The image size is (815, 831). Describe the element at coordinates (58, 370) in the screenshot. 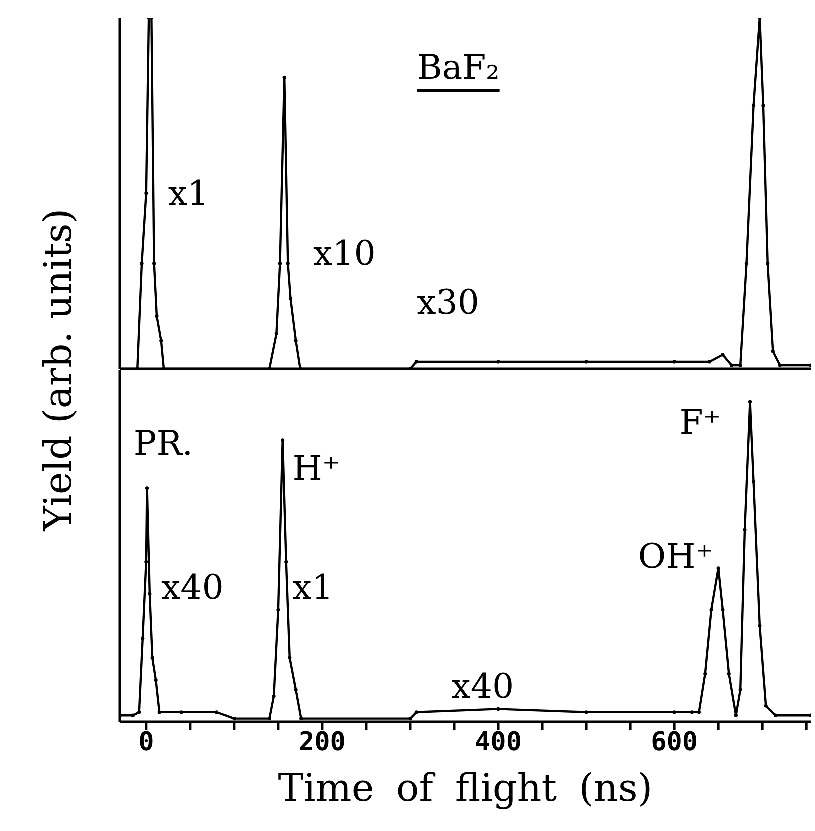

I see `y-axis-title: Yield (arb. units)` at that location.